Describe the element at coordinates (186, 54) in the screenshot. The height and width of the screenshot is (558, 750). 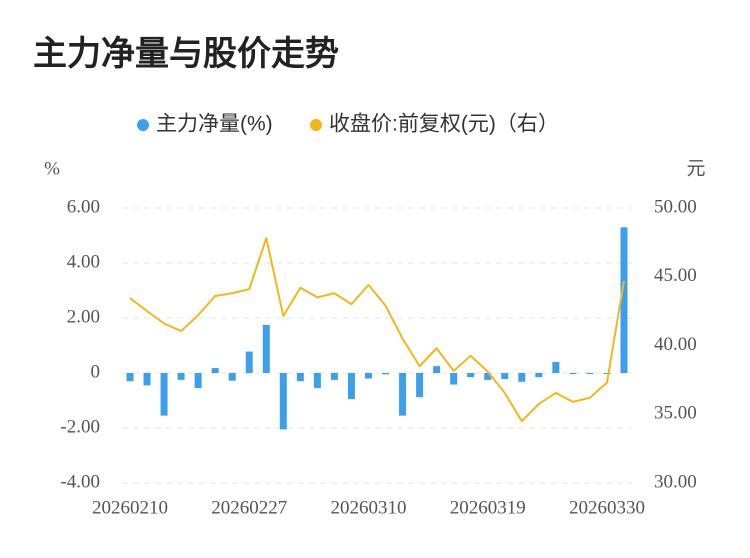
I see `chart-title: 主力净量与股价走势` at that location.